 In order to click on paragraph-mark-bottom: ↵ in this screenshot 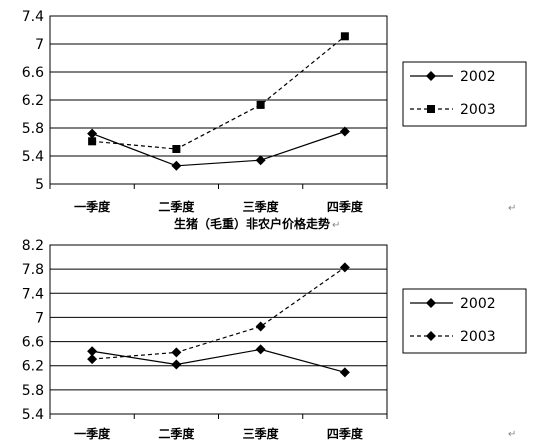, I will do `click(512, 434)`.